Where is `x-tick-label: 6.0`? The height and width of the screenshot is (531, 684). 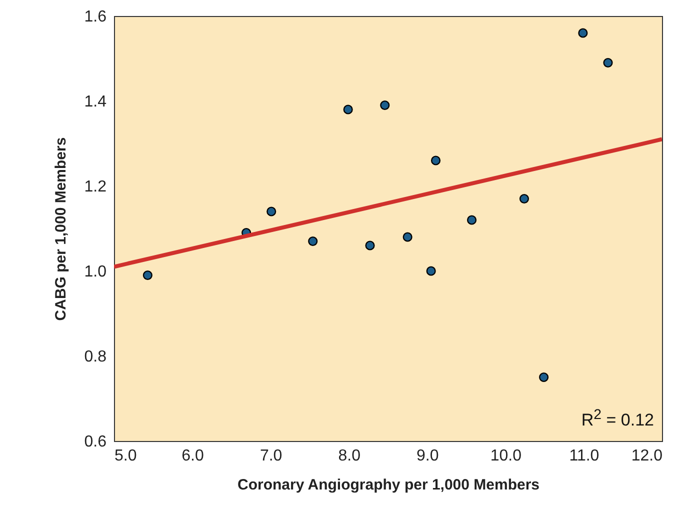 x-tick-label: 6.0 is located at coordinates (193, 456).